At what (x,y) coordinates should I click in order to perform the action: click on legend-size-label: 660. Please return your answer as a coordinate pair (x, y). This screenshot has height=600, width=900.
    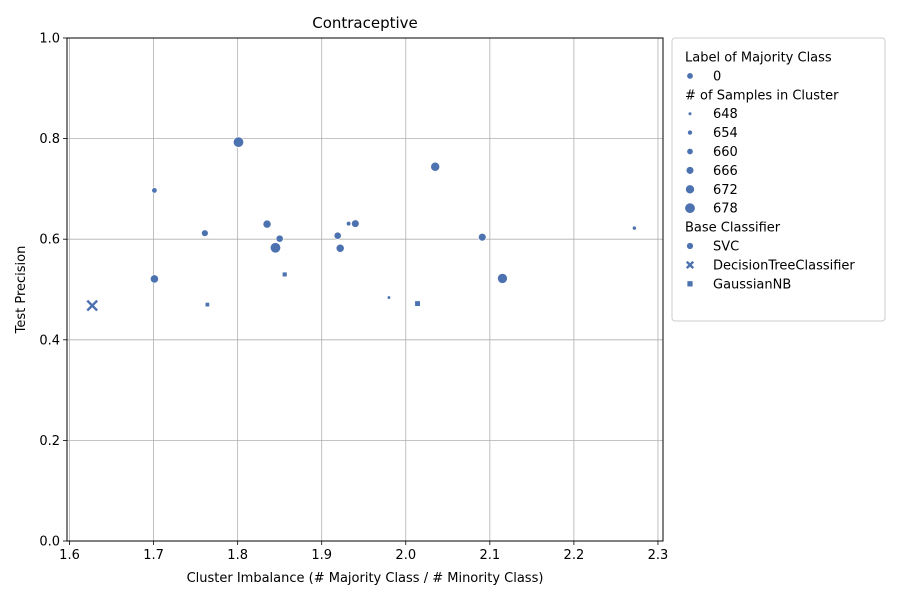
    Looking at the image, I should click on (725, 152).